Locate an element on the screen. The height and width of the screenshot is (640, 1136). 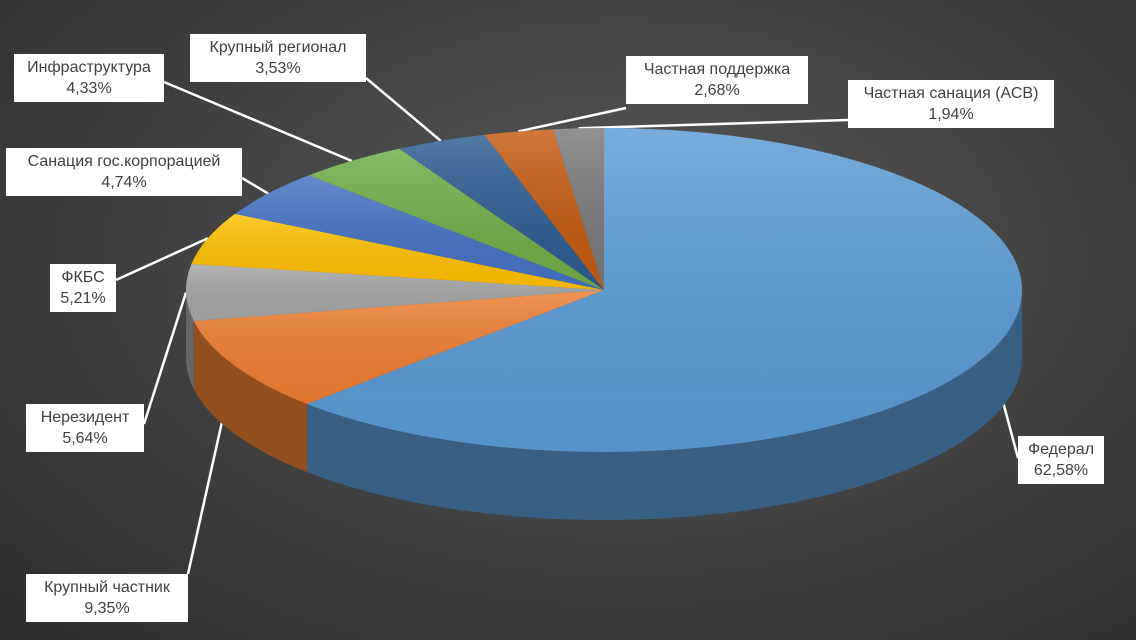
label-chastnaya-podderzhka-name: Частная поддержка is located at coordinates (717, 69).